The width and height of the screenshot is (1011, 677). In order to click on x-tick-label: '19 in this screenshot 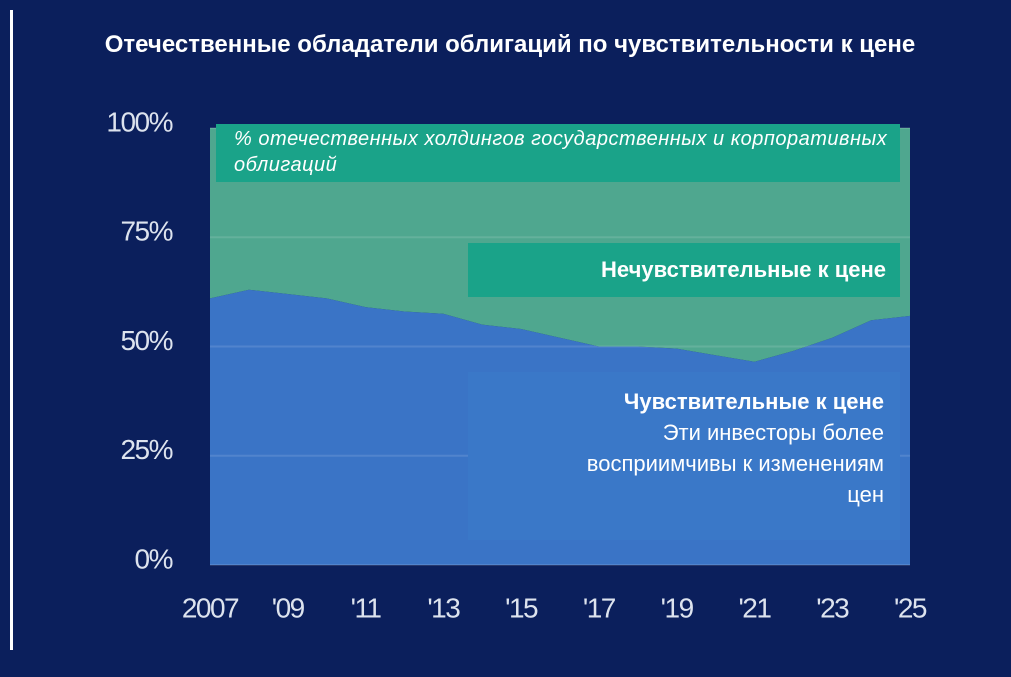, I will do `click(677, 607)`.